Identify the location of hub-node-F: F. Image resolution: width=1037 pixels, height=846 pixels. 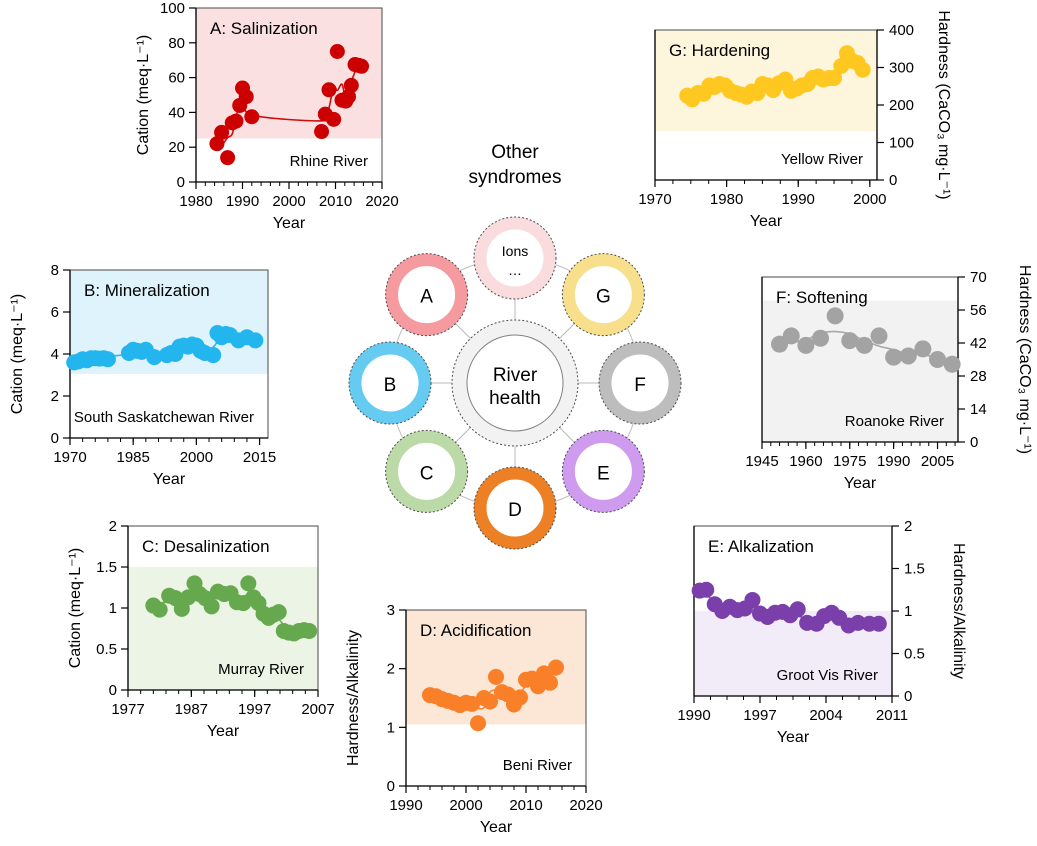
(640, 383).